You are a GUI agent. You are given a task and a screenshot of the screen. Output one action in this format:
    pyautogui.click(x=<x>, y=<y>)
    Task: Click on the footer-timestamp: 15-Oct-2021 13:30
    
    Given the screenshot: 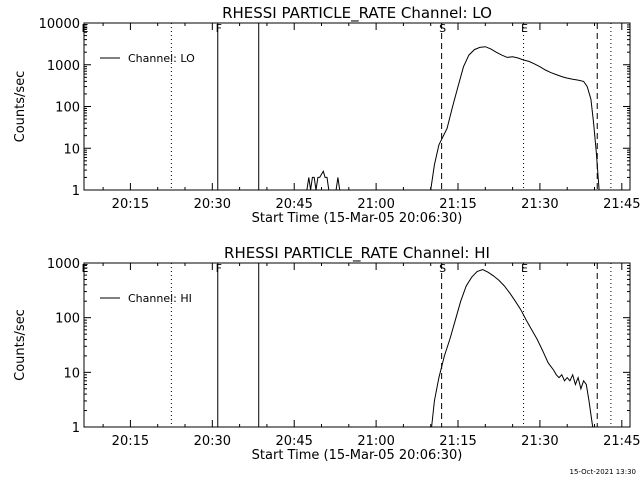 What is the action you would take?
    pyautogui.click(x=603, y=472)
    